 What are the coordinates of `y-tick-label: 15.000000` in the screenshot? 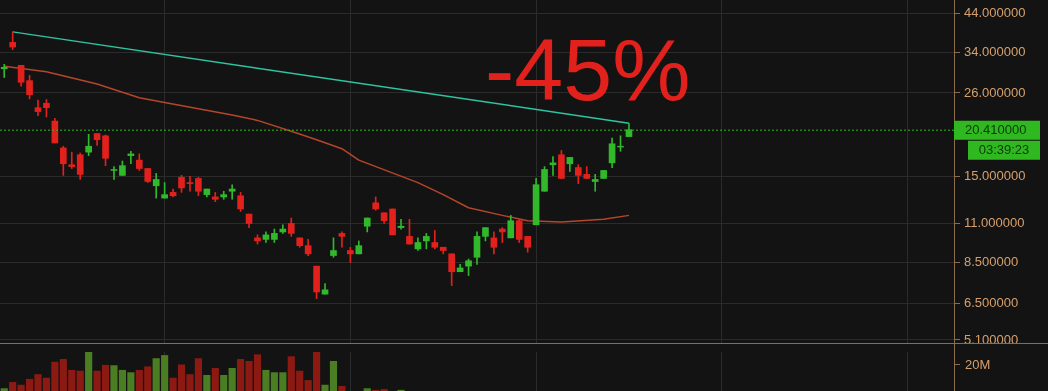 It's located at (995, 175).